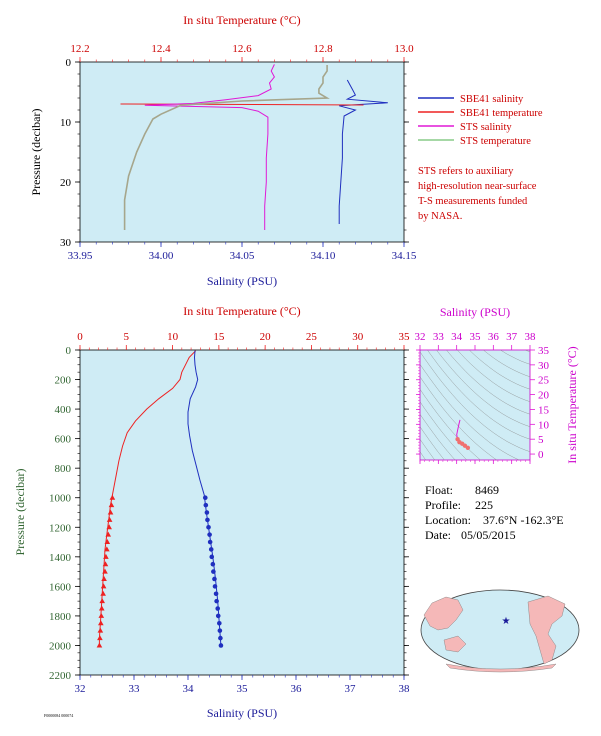 This screenshot has height=736, width=601. What do you see at coordinates (457, 337) in the screenshot?
I see `ts-salinity-tick-label: 34` at bounding box center [457, 337].